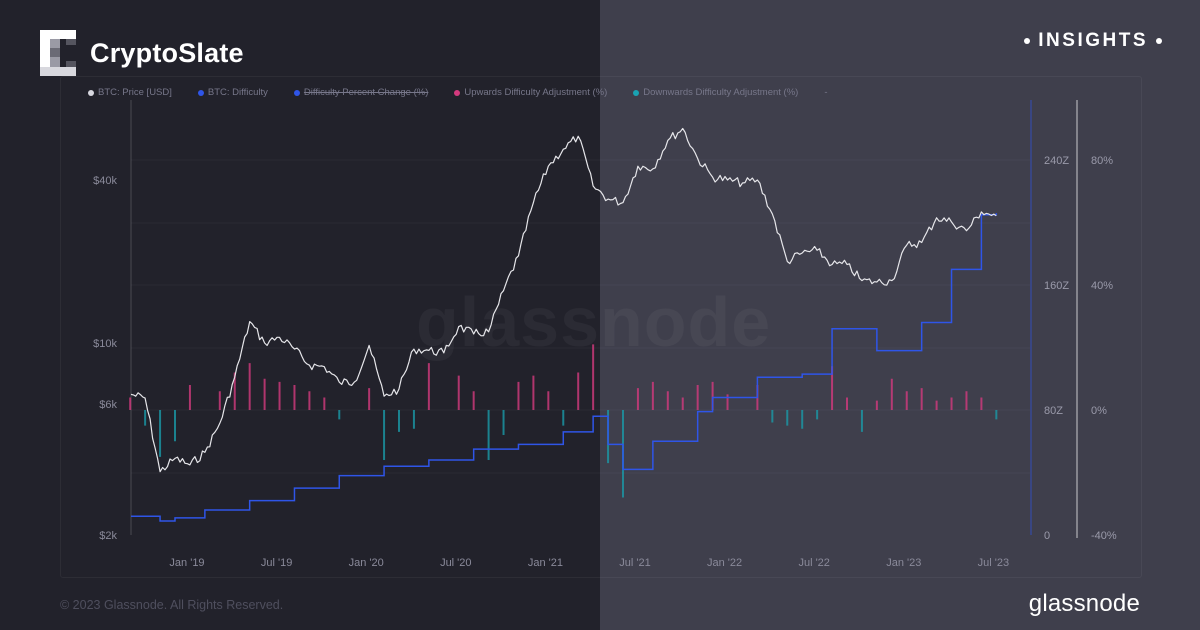 This screenshot has height=630, width=1200. Describe the element at coordinates (366, 563) in the screenshot. I see `x-tick-label: Jan '20` at that location.